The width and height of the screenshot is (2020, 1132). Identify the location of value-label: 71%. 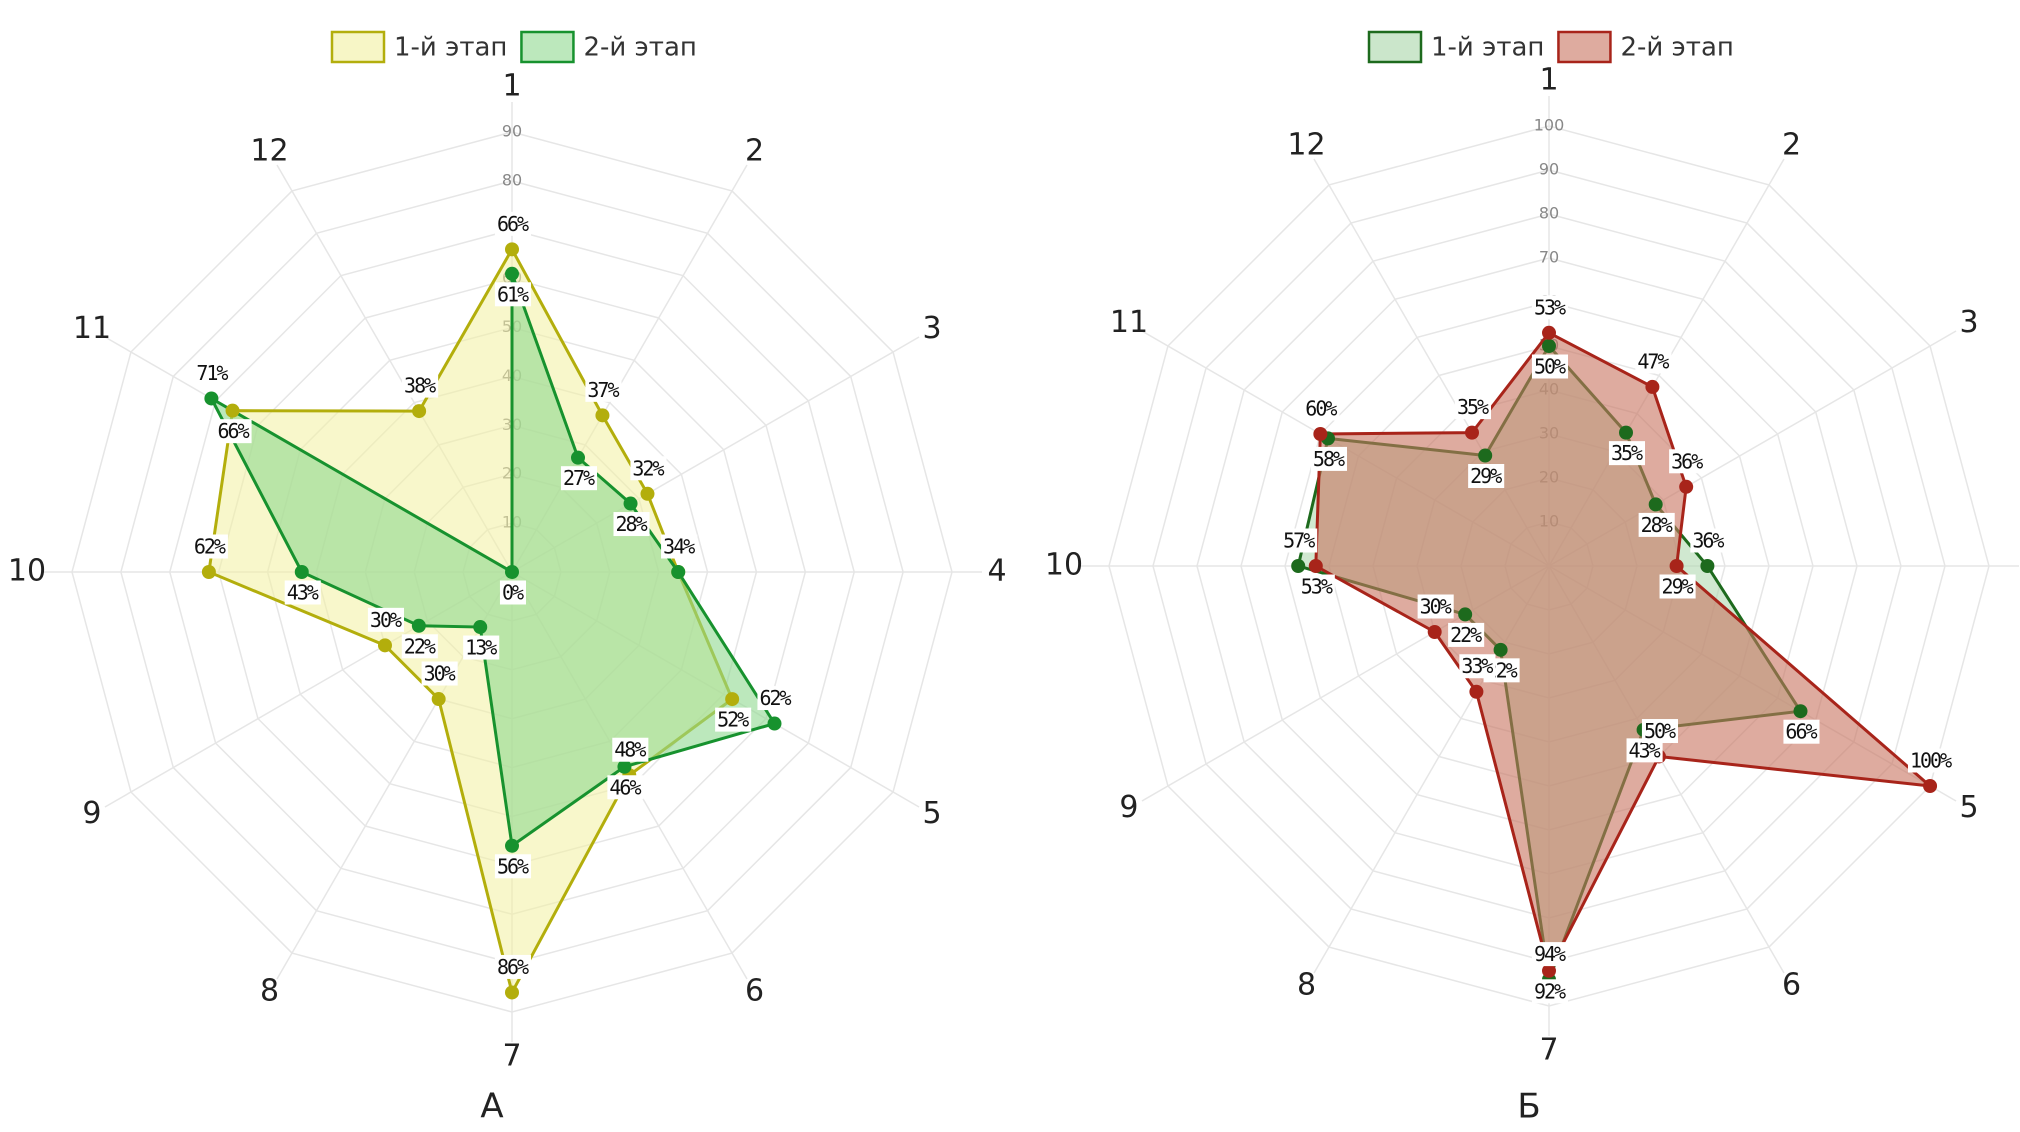
(212, 373).